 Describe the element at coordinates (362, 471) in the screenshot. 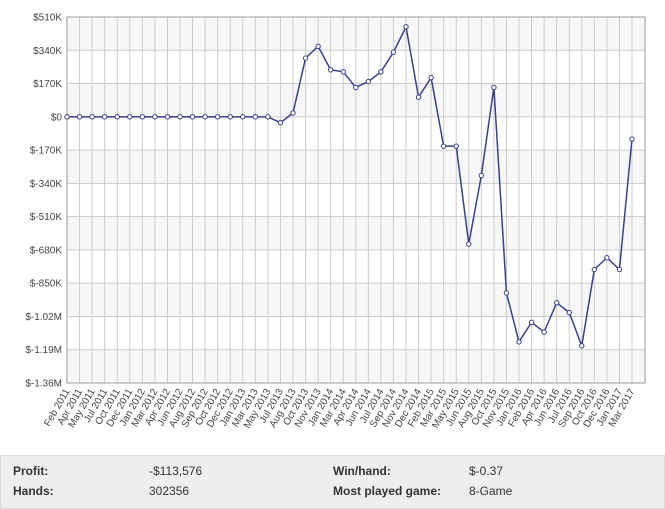

I see `stat-label: Win/hand:` at that location.